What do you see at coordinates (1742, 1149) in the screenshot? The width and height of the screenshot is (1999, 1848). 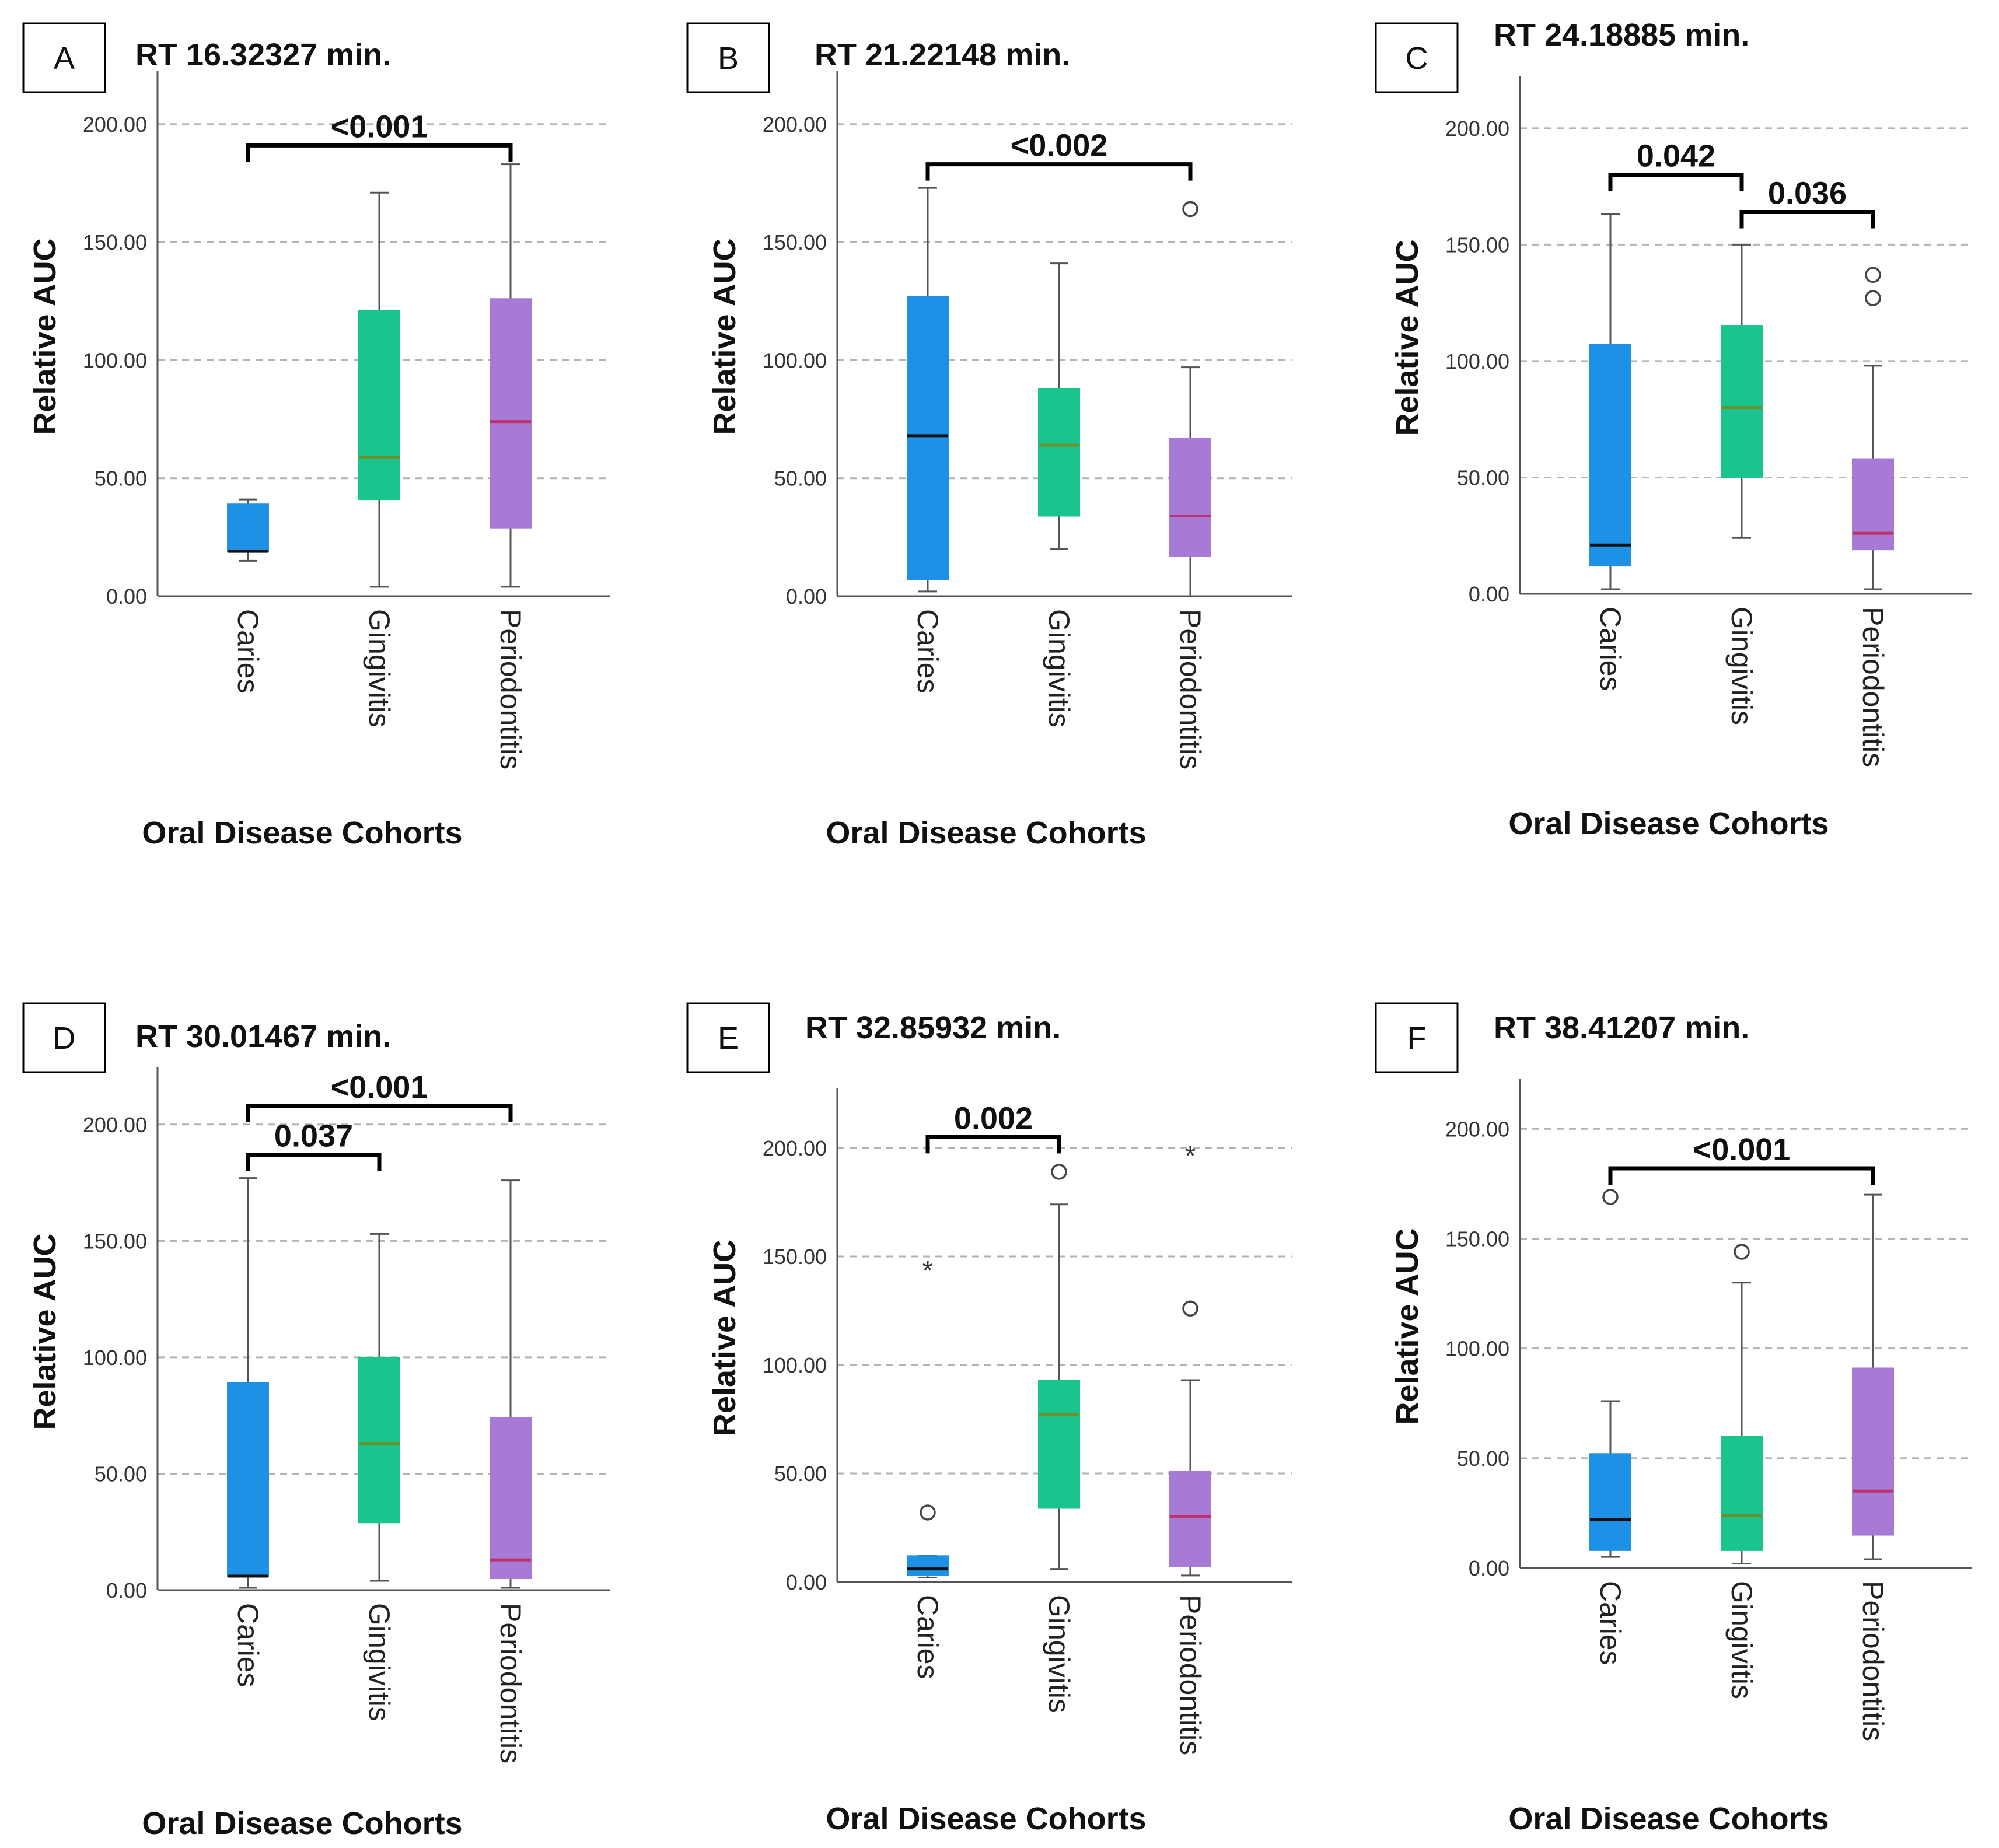 I see `p-value-label: <0.001` at bounding box center [1742, 1149].